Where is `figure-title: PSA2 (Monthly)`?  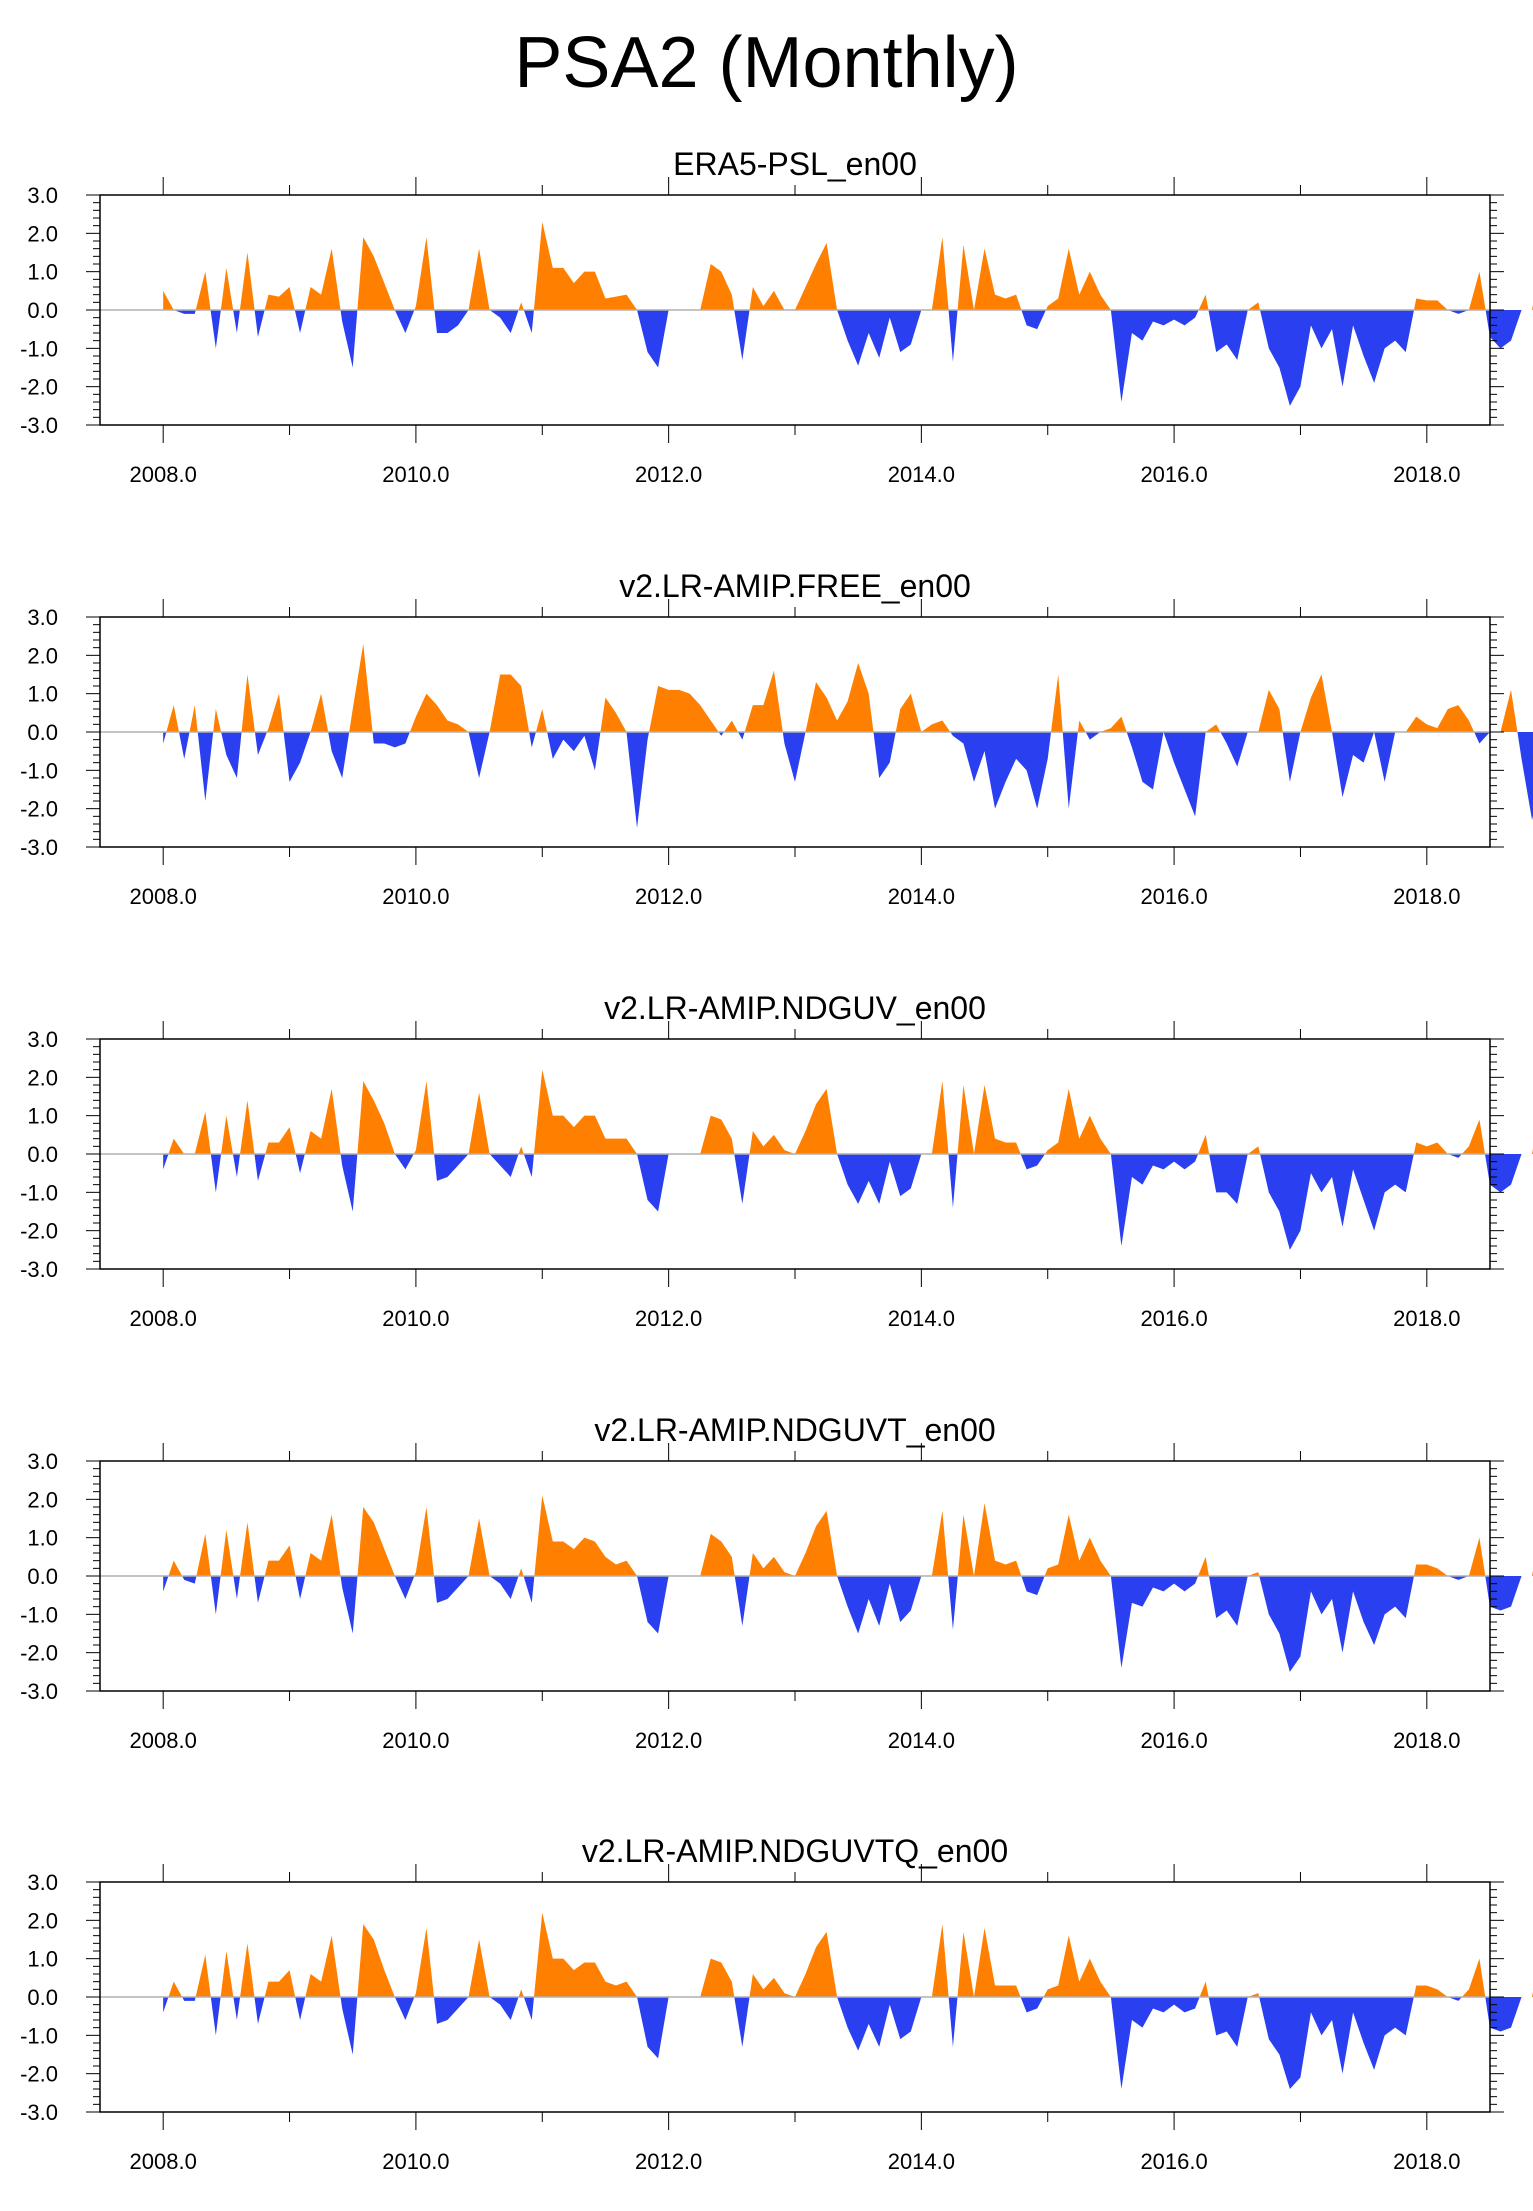
figure-title: PSA2 (Monthly) is located at coordinates (766, 63).